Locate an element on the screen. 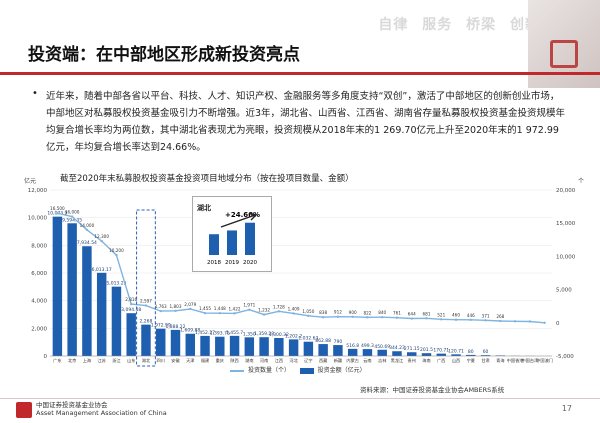 The height and width of the screenshot is (423, 600). x-tick-label: 安徽 is located at coordinates (175, 360).